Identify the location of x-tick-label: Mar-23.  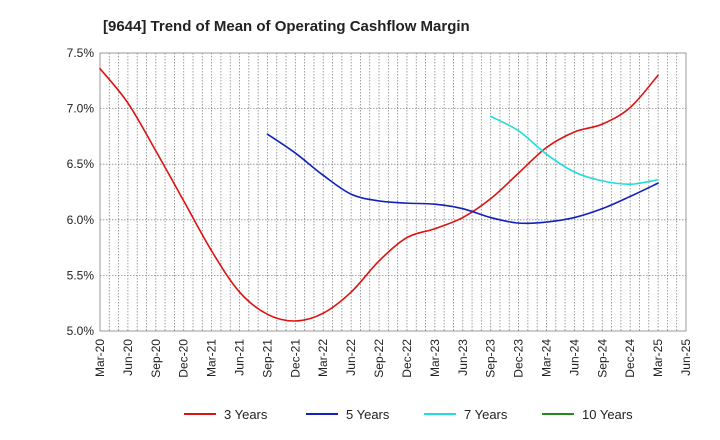
(435, 358).